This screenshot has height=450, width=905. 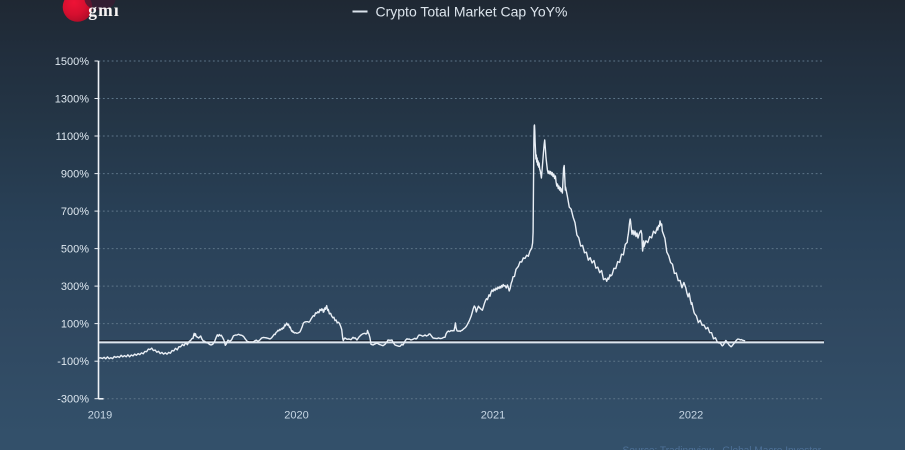 What do you see at coordinates (73, 362) in the screenshot?
I see `svg-text: -100%` at bounding box center [73, 362].